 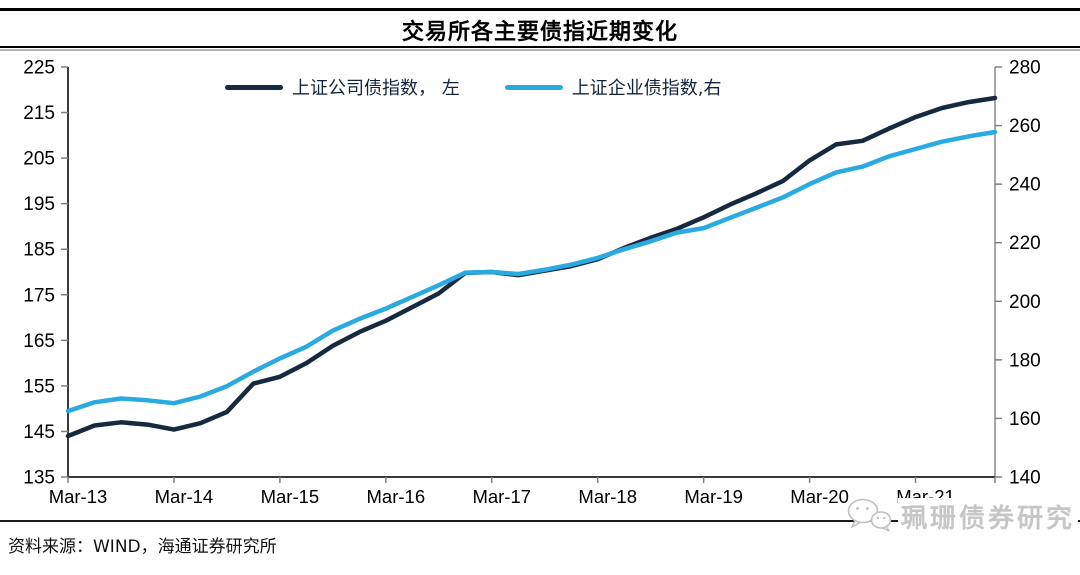 What do you see at coordinates (39, 295) in the screenshot?
I see `y-left-tick-label: 175` at bounding box center [39, 295].